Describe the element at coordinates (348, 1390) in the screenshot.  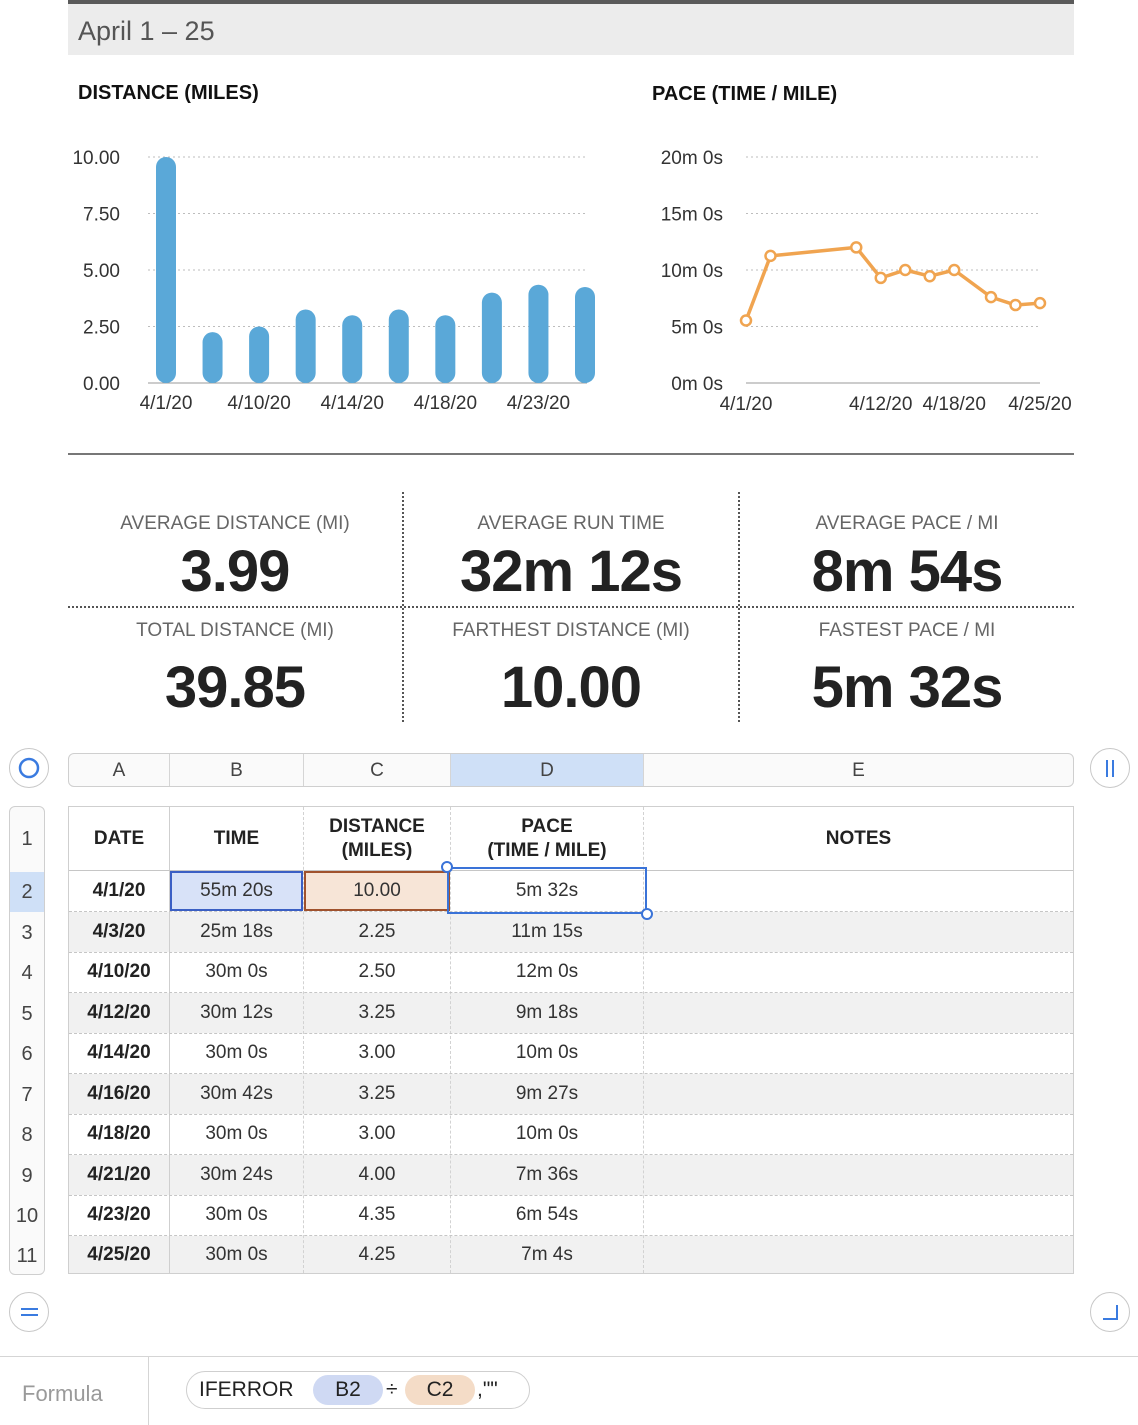
I see `formula-reference-b2: B2` at that location.